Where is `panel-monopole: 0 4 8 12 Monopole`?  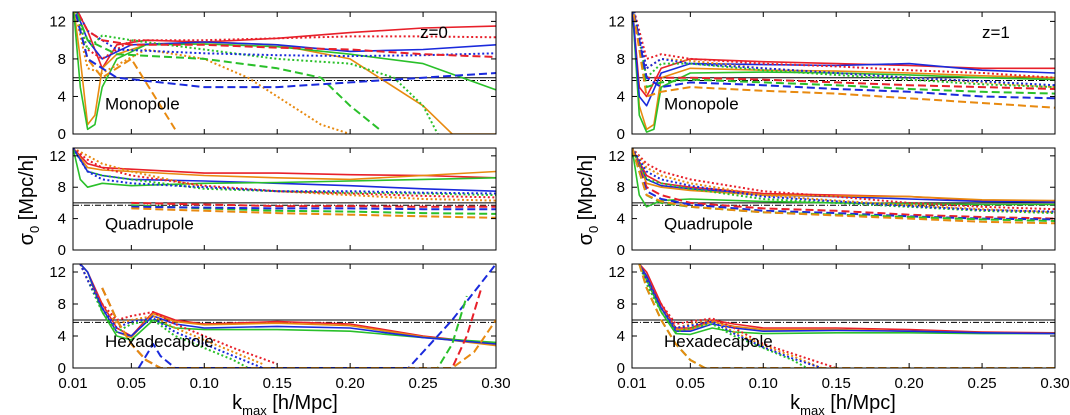 panel-monopole: 0 4 8 12 Monopole is located at coordinates (273, 77).